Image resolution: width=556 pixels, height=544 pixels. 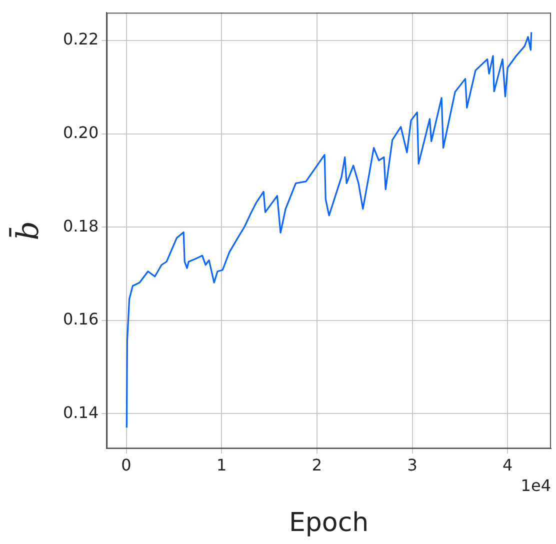 I want to click on text: 1e4, so click(x=535, y=485).